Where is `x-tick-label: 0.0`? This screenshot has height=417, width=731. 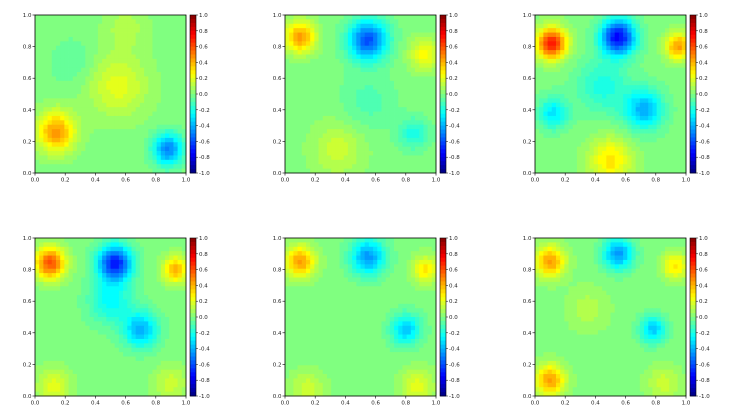
x-tick-label: 0.0 is located at coordinates (285, 181).